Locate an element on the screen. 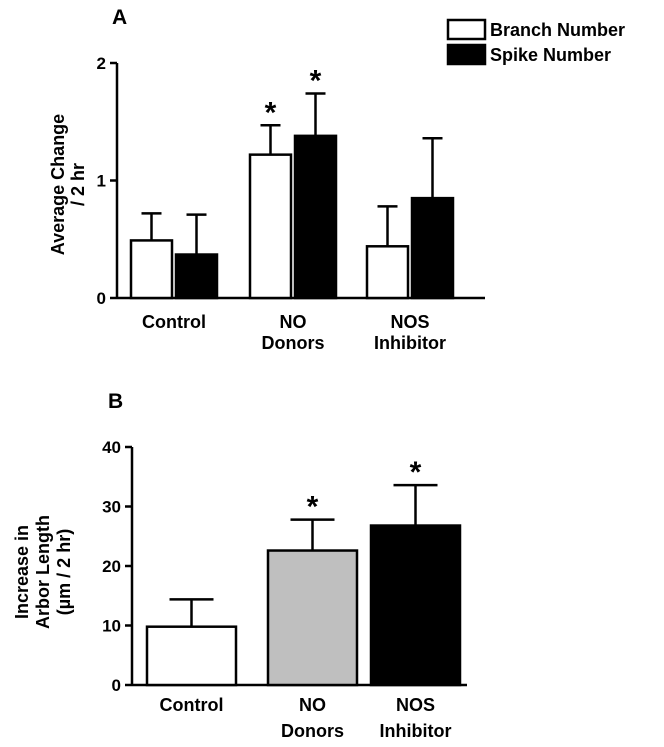 The image size is (664, 747). y-axis-label-line: Increase in is located at coordinates (22, 572).